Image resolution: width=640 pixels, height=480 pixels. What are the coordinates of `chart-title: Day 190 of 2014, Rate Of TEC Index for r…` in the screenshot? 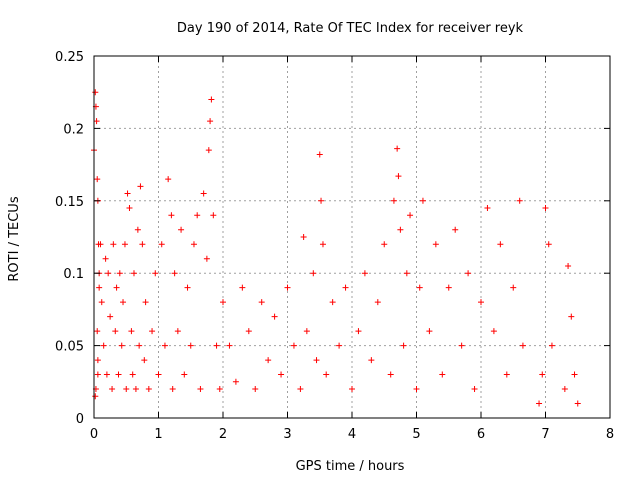 It's located at (350, 28).